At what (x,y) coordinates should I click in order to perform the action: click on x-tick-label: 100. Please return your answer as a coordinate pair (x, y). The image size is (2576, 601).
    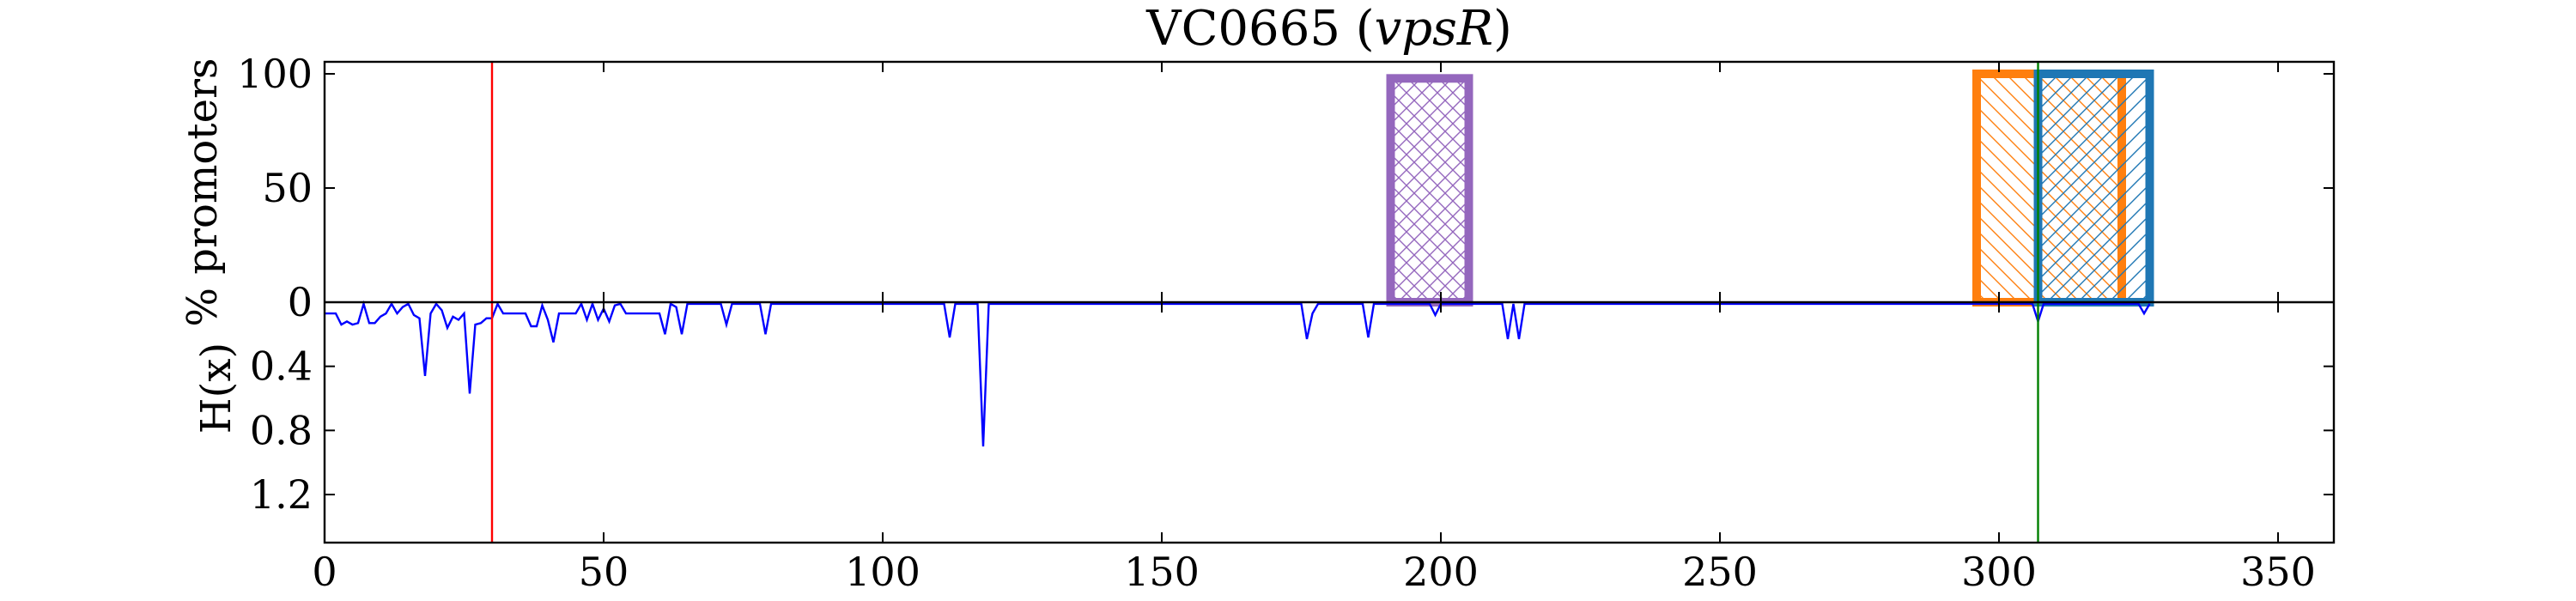
    Looking at the image, I should click on (882, 572).